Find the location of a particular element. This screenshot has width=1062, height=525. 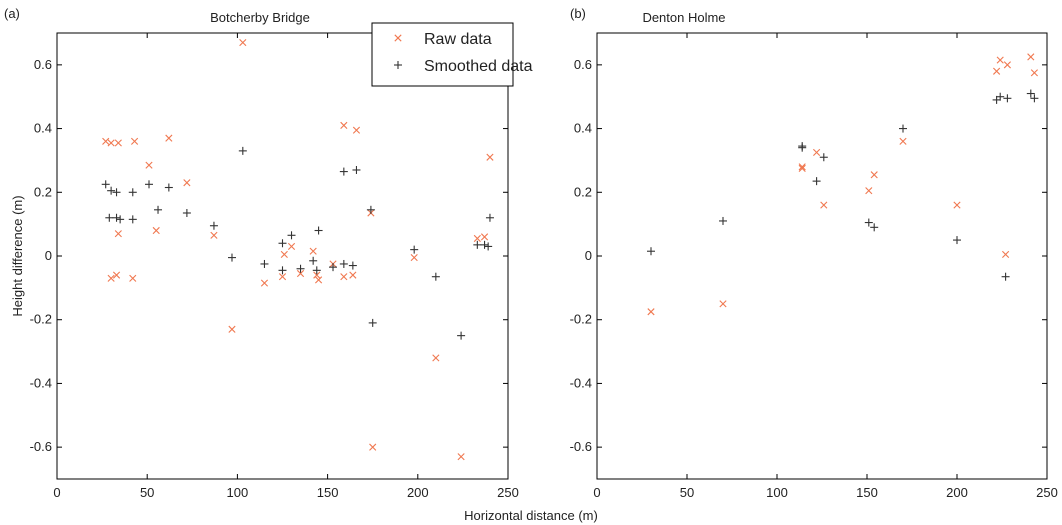

x-tick-label: 250 is located at coordinates (1047, 492).